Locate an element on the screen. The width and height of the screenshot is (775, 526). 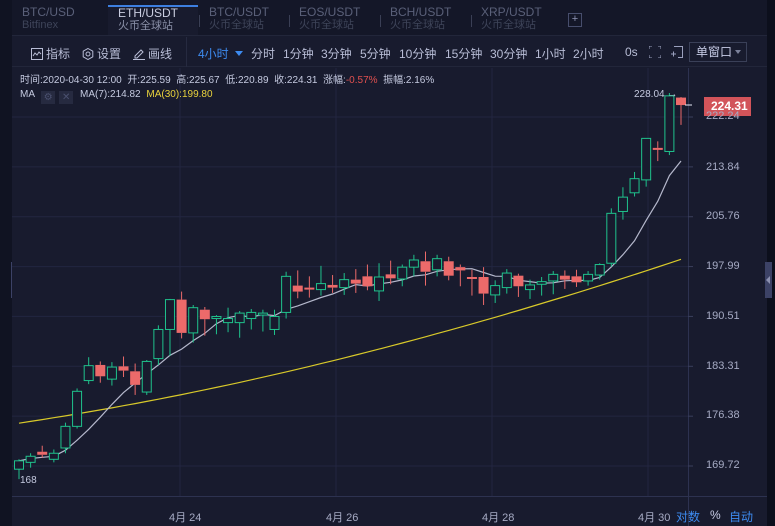
tab-symbol: ETH/USDT is located at coordinates (148, 13).